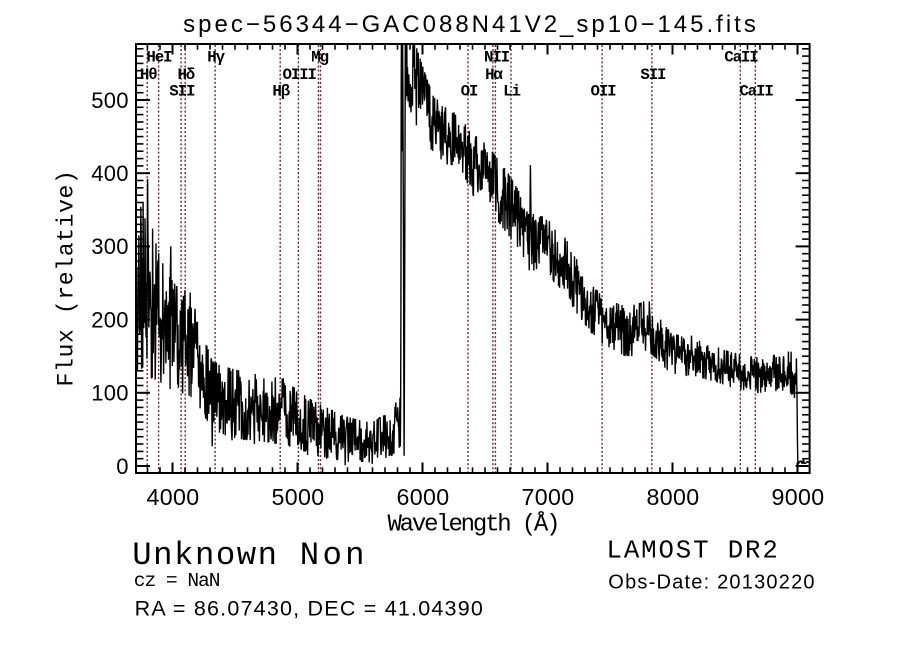 This screenshot has height=649, width=900. I want to click on svg-text: Hθ, so click(148, 75).